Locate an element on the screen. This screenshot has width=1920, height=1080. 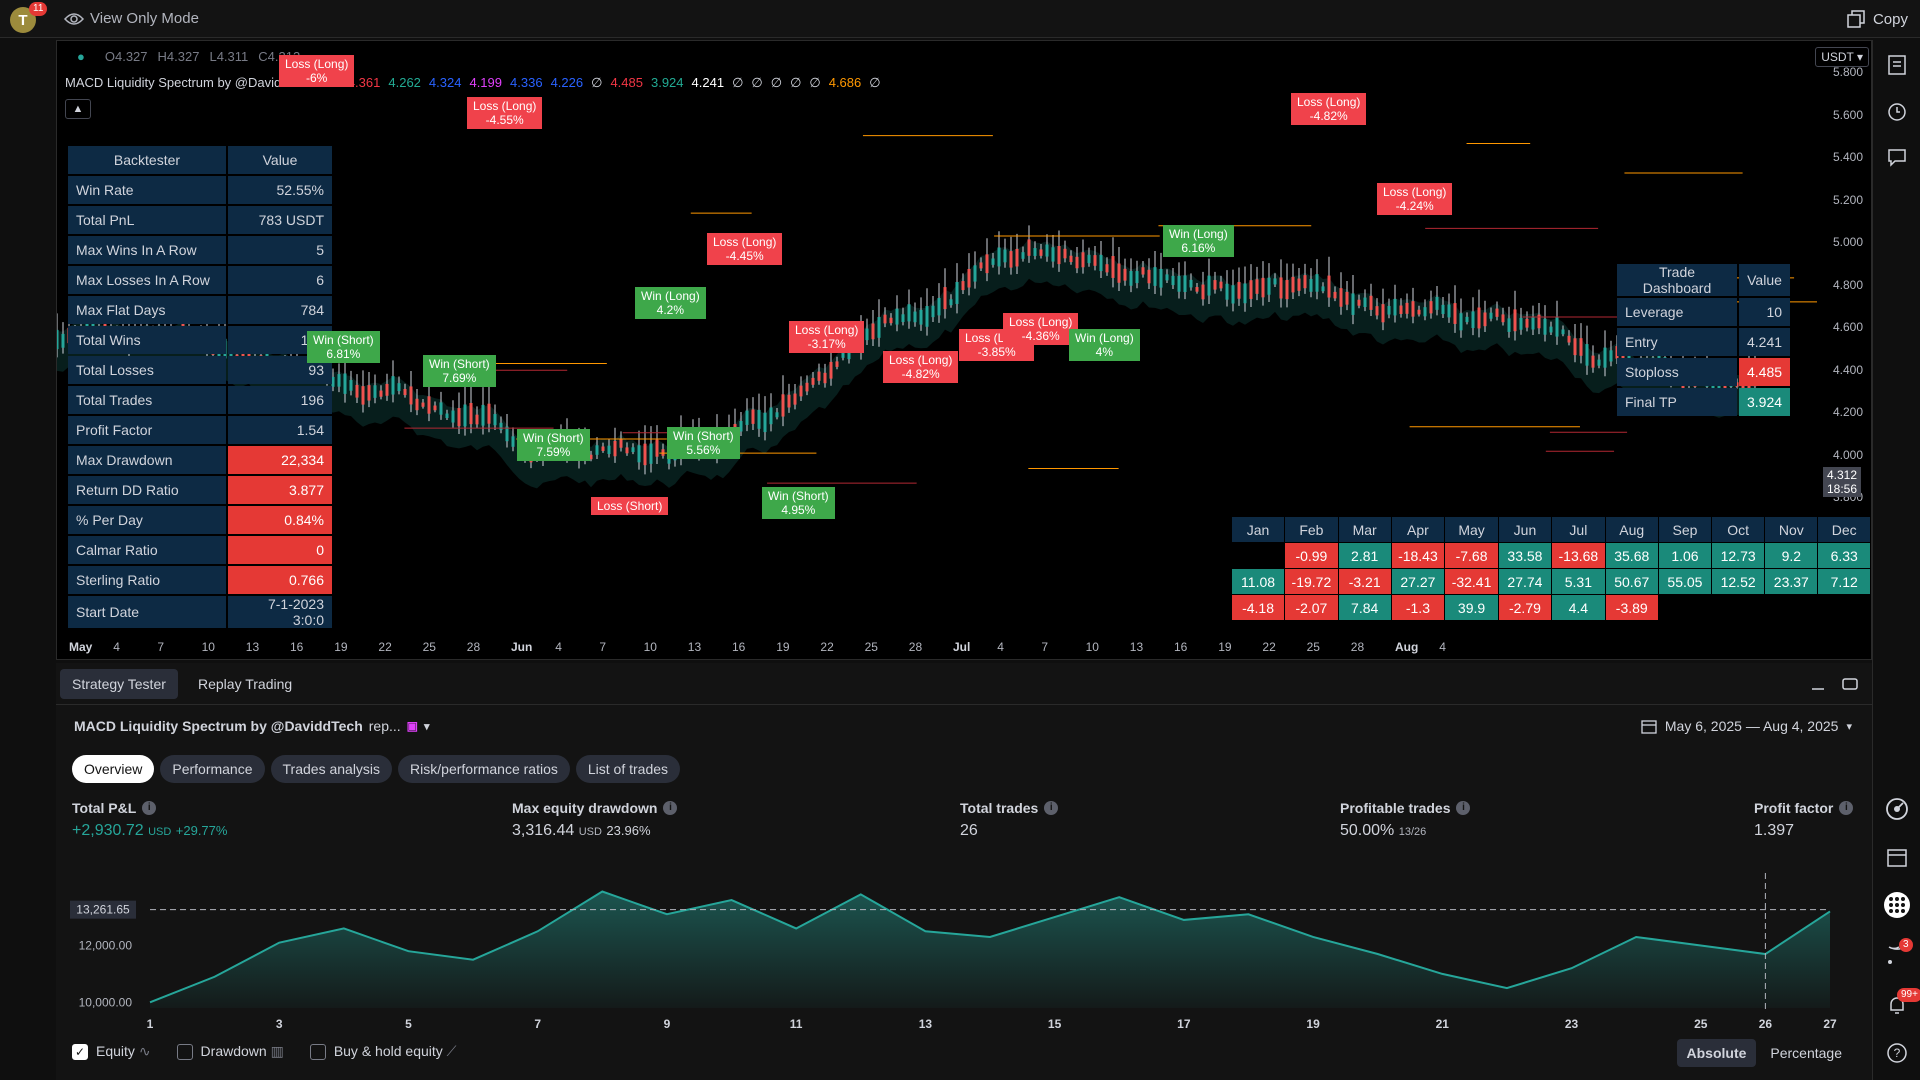
chat-icon is located at coordinates (1897, 157).